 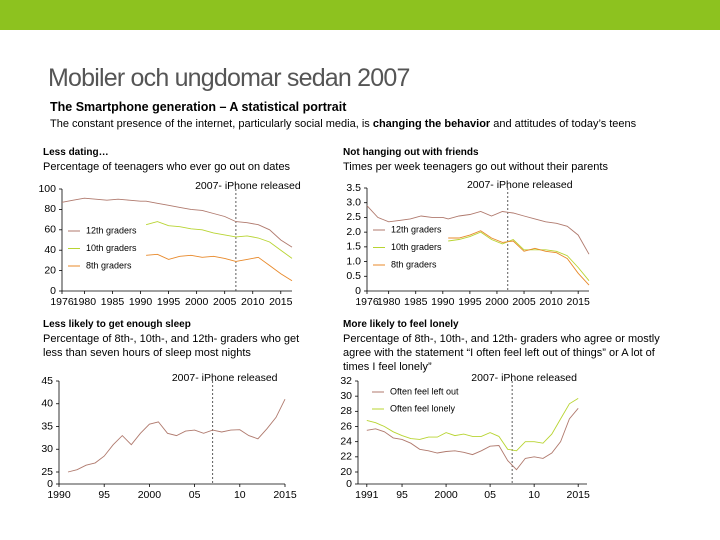 I want to click on y-tick-label: 2.0, so click(x=353, y=232).